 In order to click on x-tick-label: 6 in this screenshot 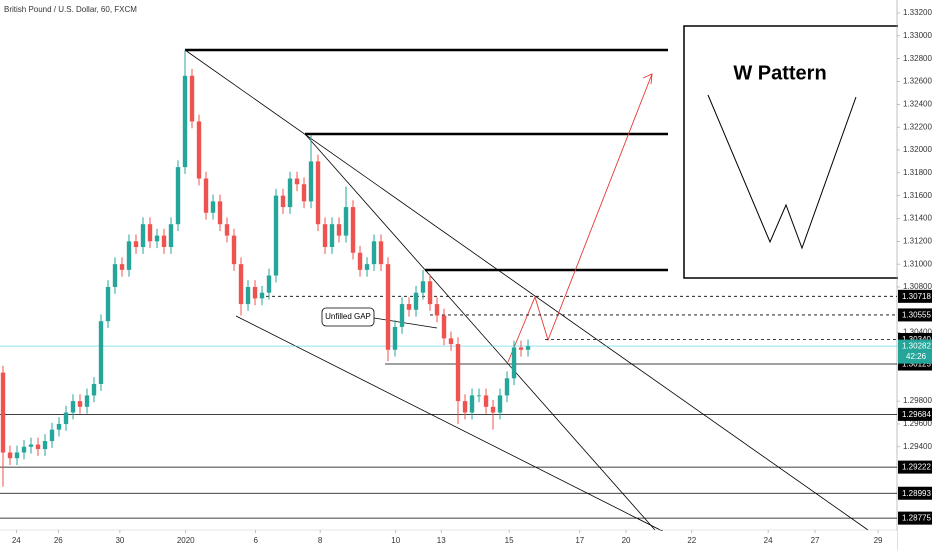, I will do `click(255, 540)`.